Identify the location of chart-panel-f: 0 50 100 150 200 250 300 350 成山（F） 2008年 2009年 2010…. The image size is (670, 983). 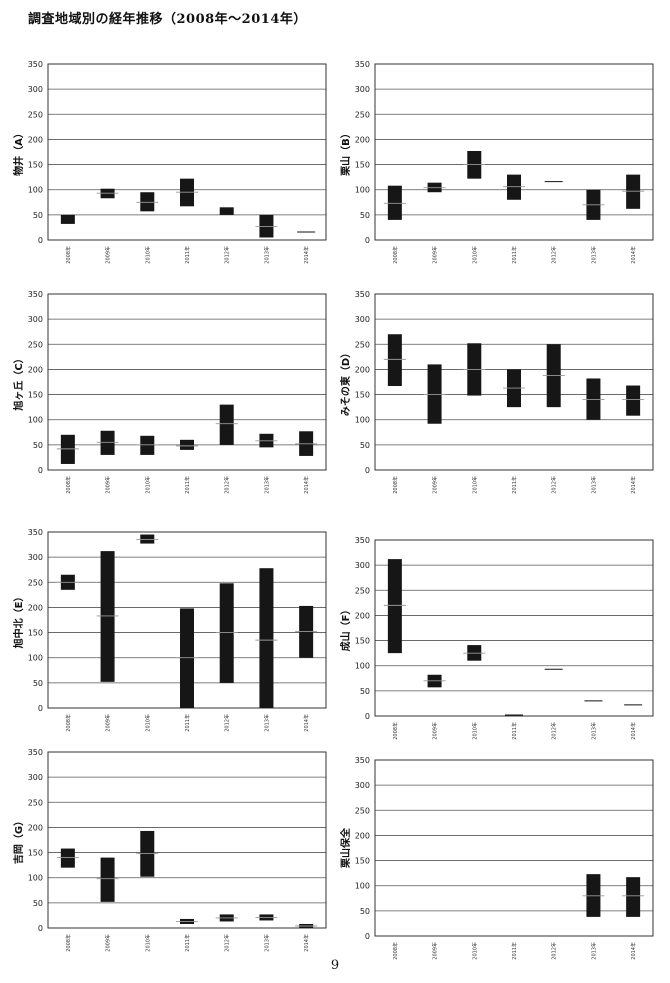
(495, 638).